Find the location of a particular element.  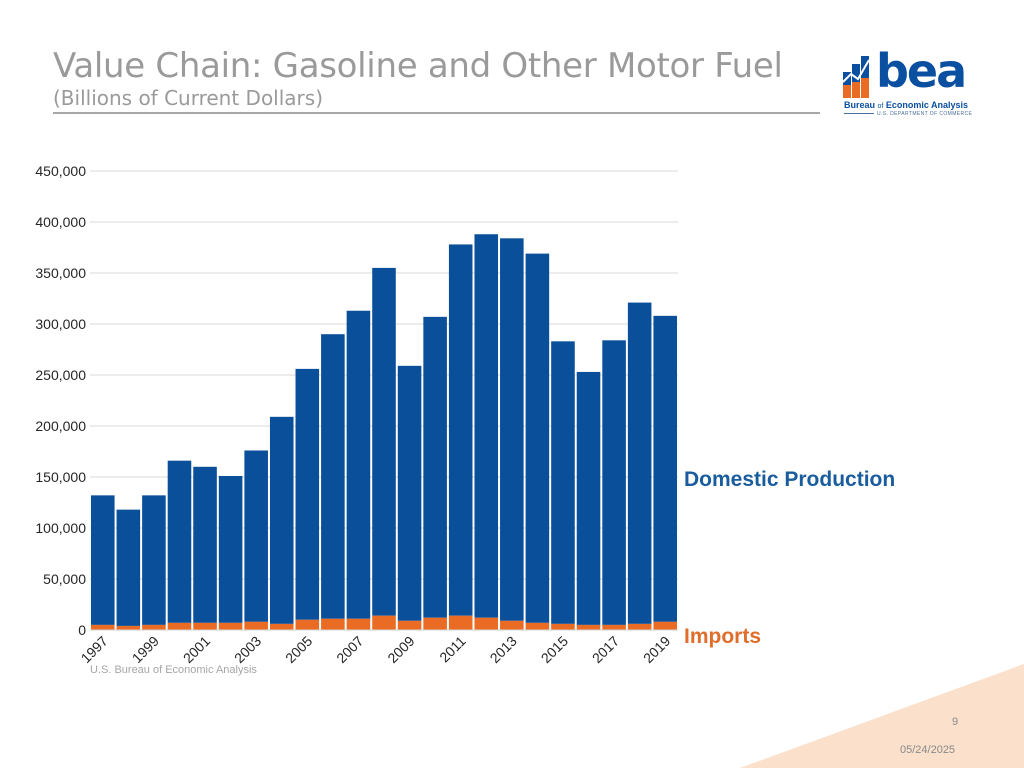

source-note: U.S. Bureau of Economic Analysis is located at coordinates (173, 670).